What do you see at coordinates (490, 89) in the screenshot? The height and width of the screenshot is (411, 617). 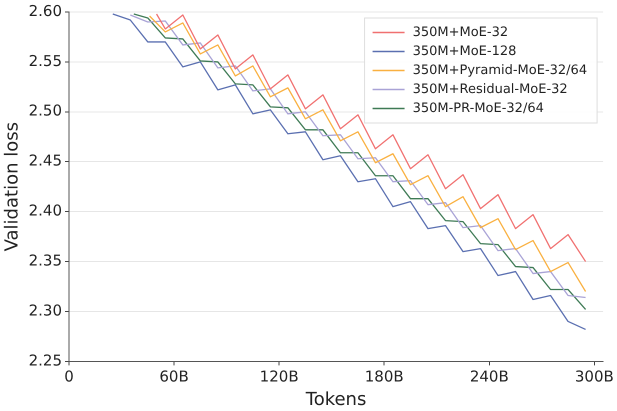 I see `legend-label: 350M+Residual-MoE-32` at bounding box center [490, 89].